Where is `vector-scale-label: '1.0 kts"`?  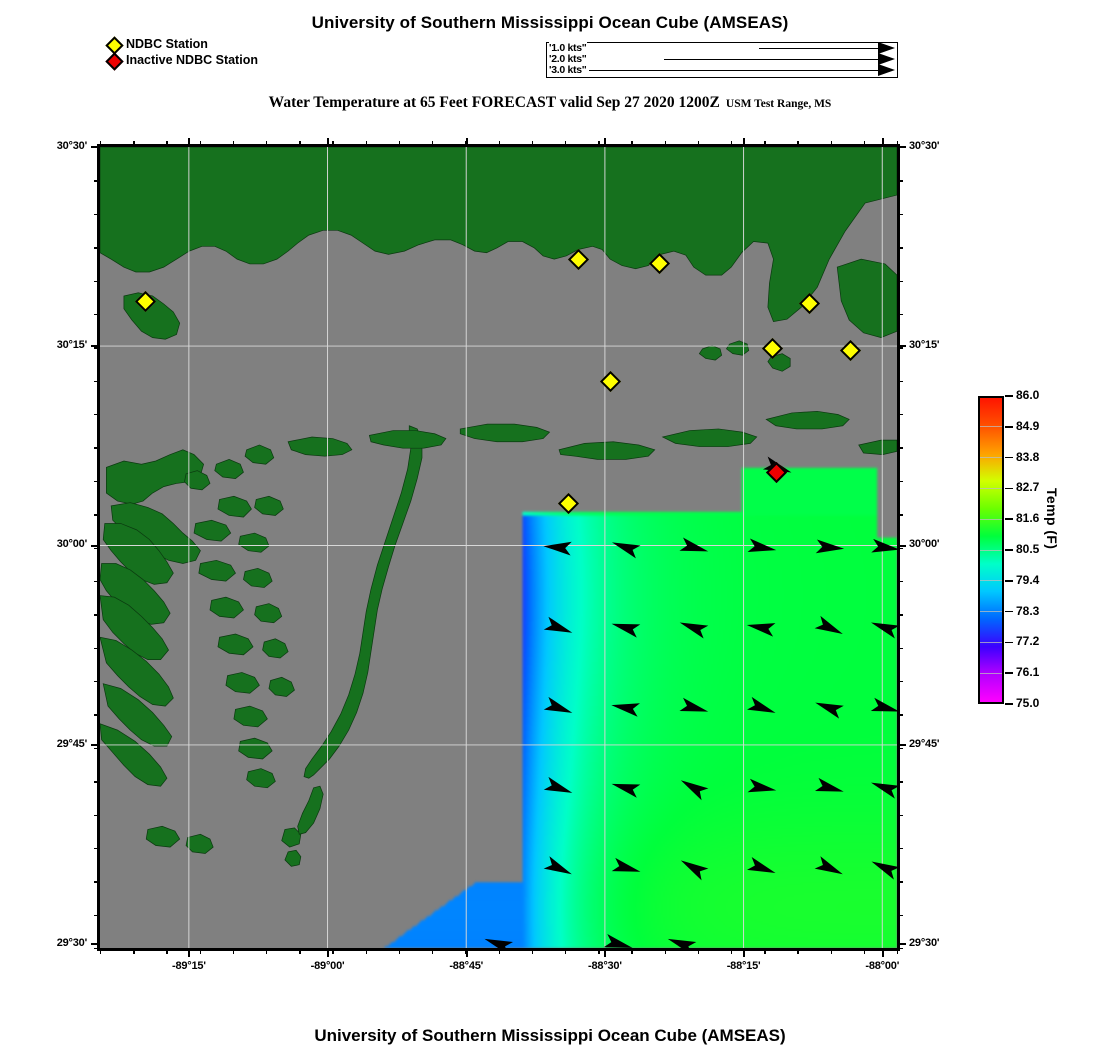 vector-scale-label: '1.0 kts" is located at coordinates (568, 48).